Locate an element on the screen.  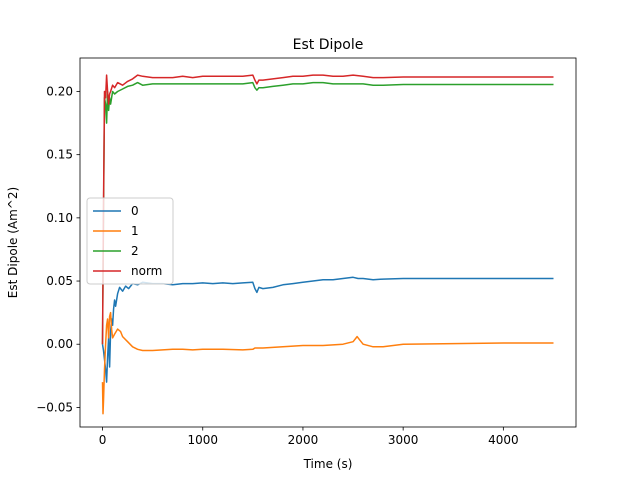
y-axis-label: Est Dipole (Am^2) is located at coordinates (13, 242).